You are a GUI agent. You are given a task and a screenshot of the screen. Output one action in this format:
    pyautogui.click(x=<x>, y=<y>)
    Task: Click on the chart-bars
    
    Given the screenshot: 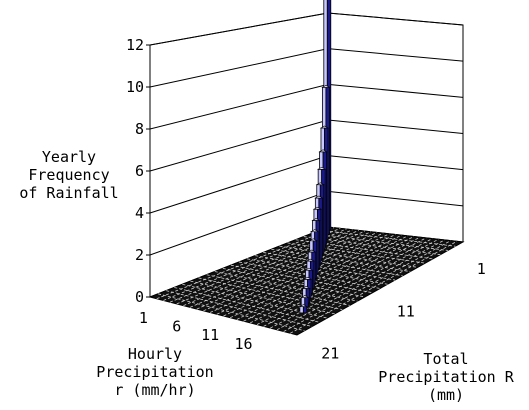 What is the action you would take?
    pyautogui.click(x=315, y=157)
    